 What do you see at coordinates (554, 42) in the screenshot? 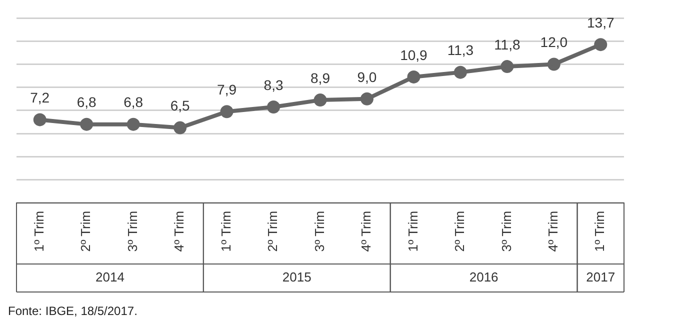
I see `data-label: 12,0` at bounding box center [554, 42].